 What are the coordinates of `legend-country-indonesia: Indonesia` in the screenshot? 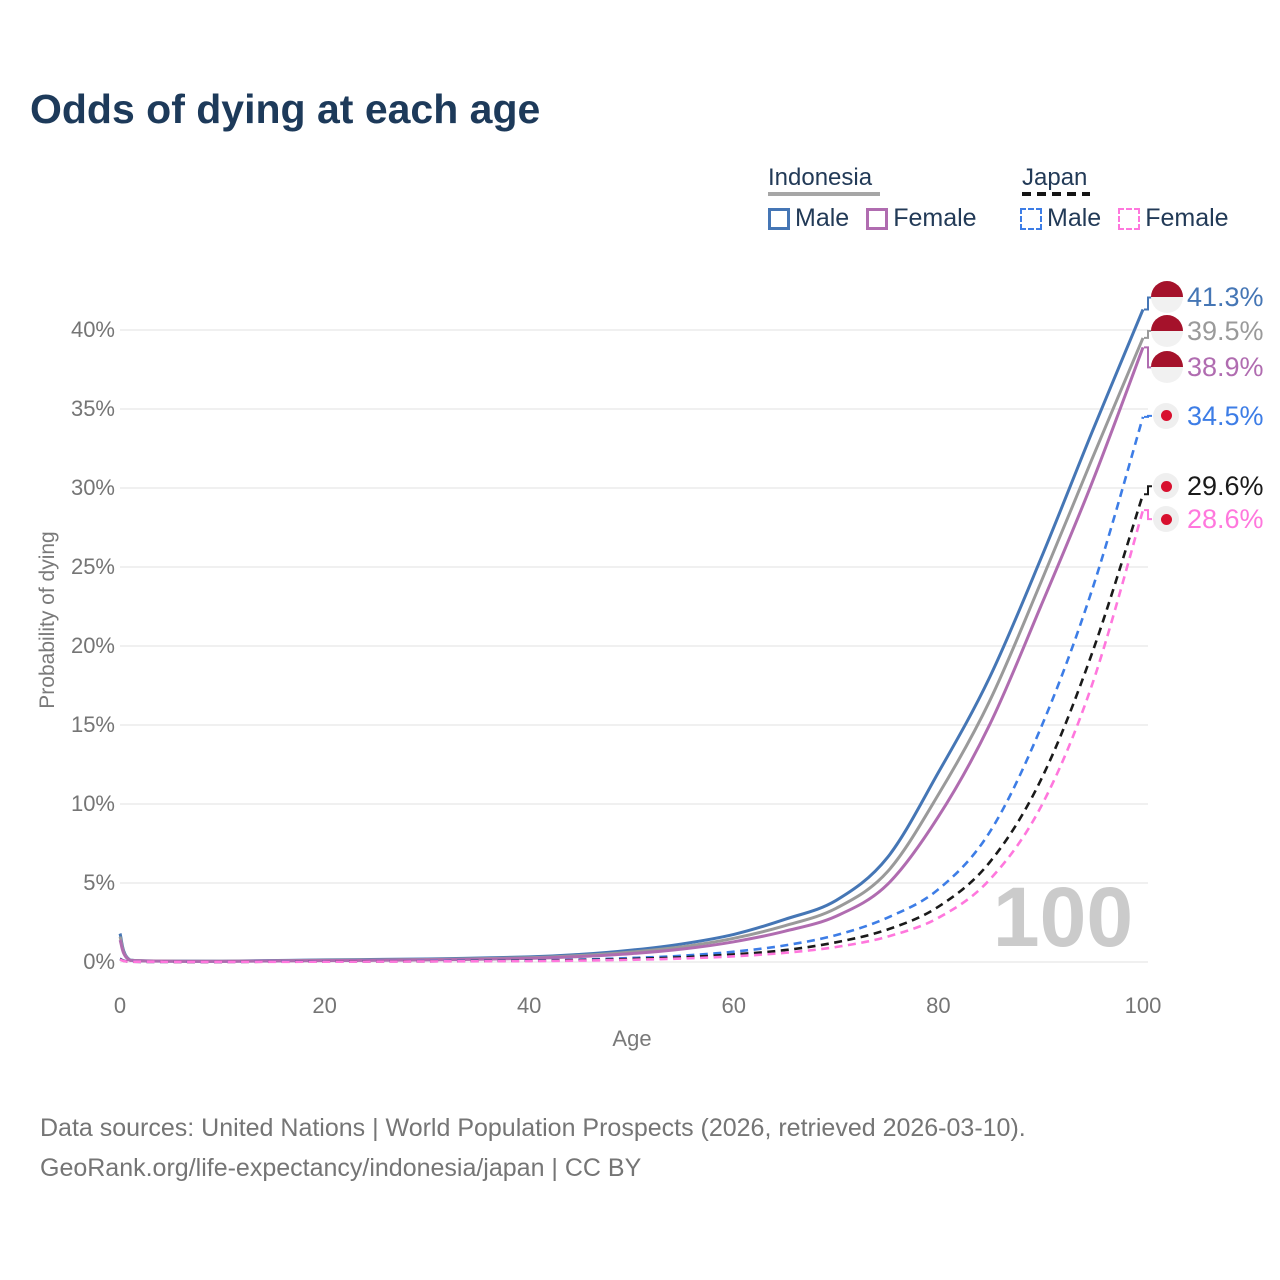 It's located at (820, 177).